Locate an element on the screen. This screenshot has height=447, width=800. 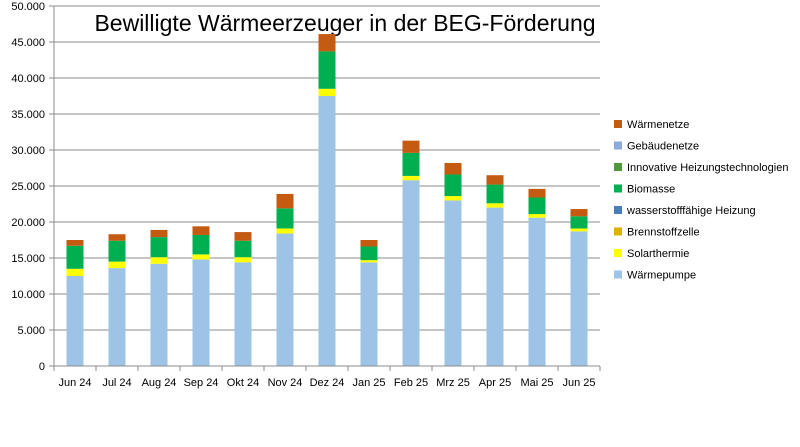
legend-label: Wärmepumpe is located at coordinates (661, 276).